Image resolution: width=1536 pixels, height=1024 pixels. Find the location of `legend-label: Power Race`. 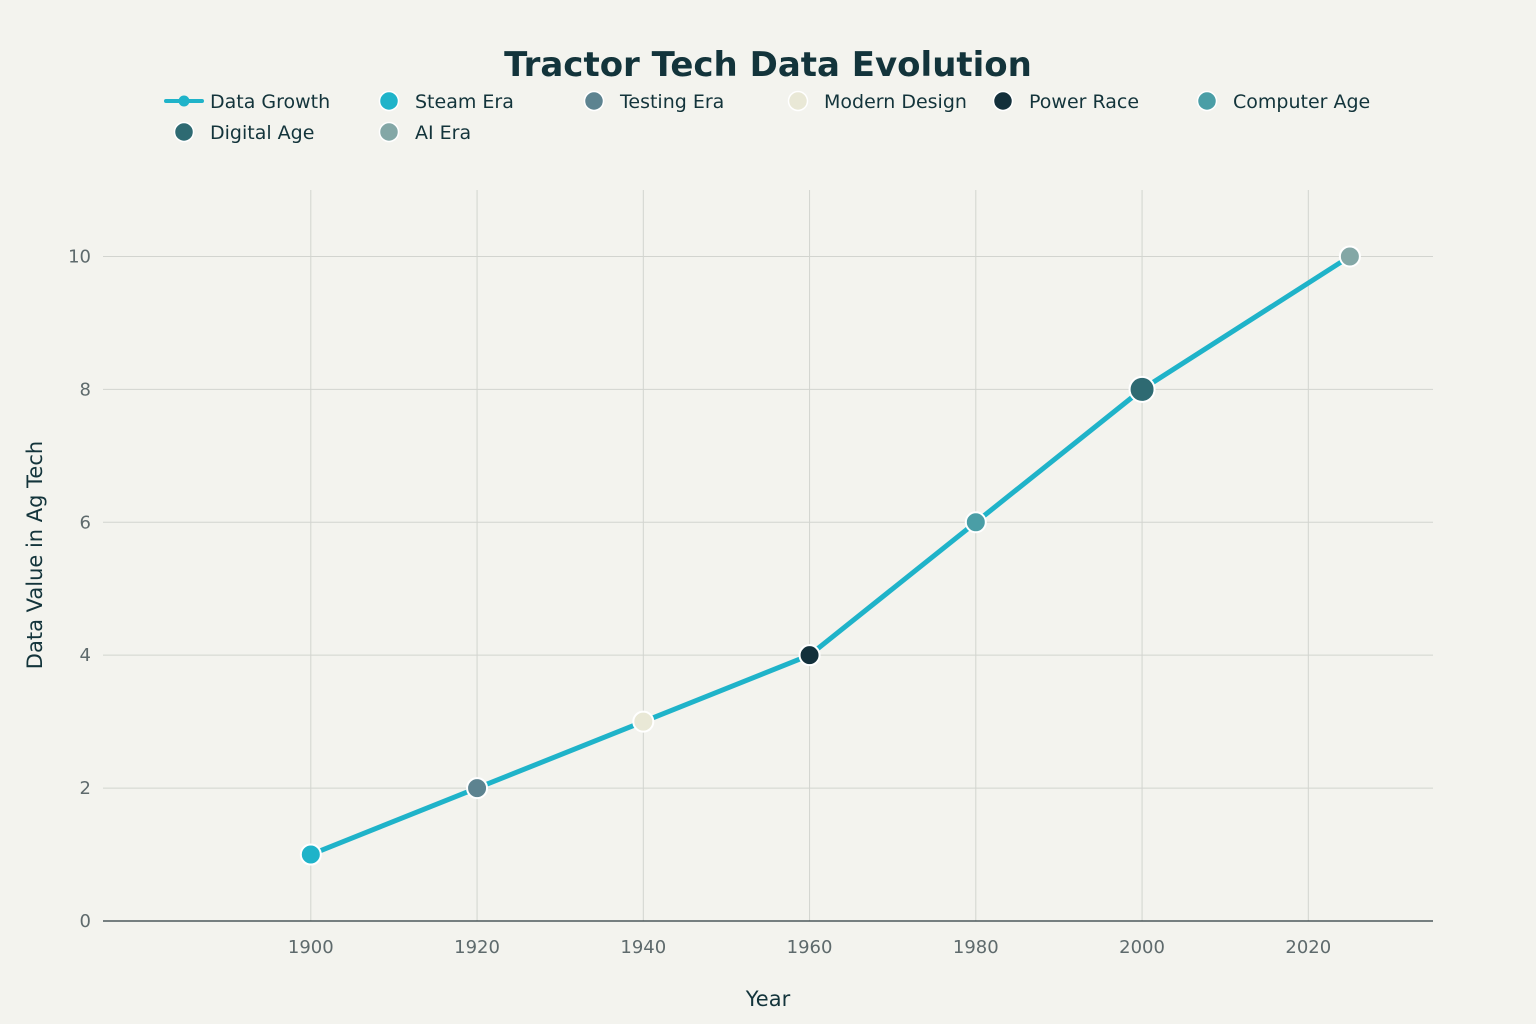

legend-label: Power Race is located at coordinates (1084, 102).